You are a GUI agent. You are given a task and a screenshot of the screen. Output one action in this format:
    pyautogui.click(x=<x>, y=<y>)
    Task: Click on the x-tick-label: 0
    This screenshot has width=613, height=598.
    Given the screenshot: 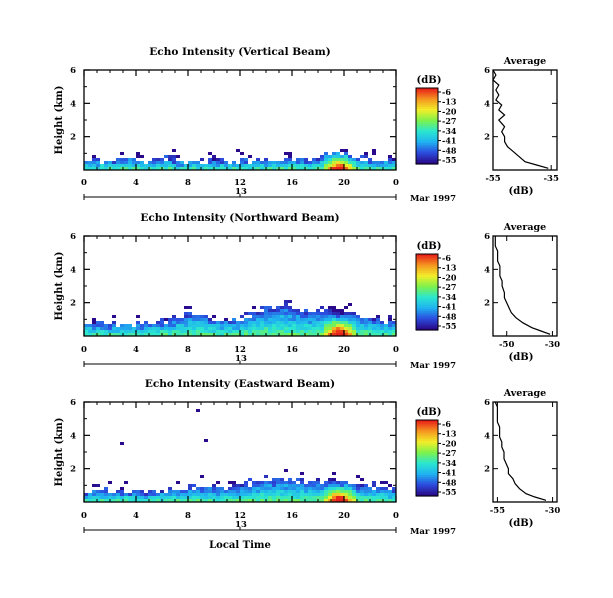 What is the action you would take?
    pyautogui.click(x=84, y=516)
    